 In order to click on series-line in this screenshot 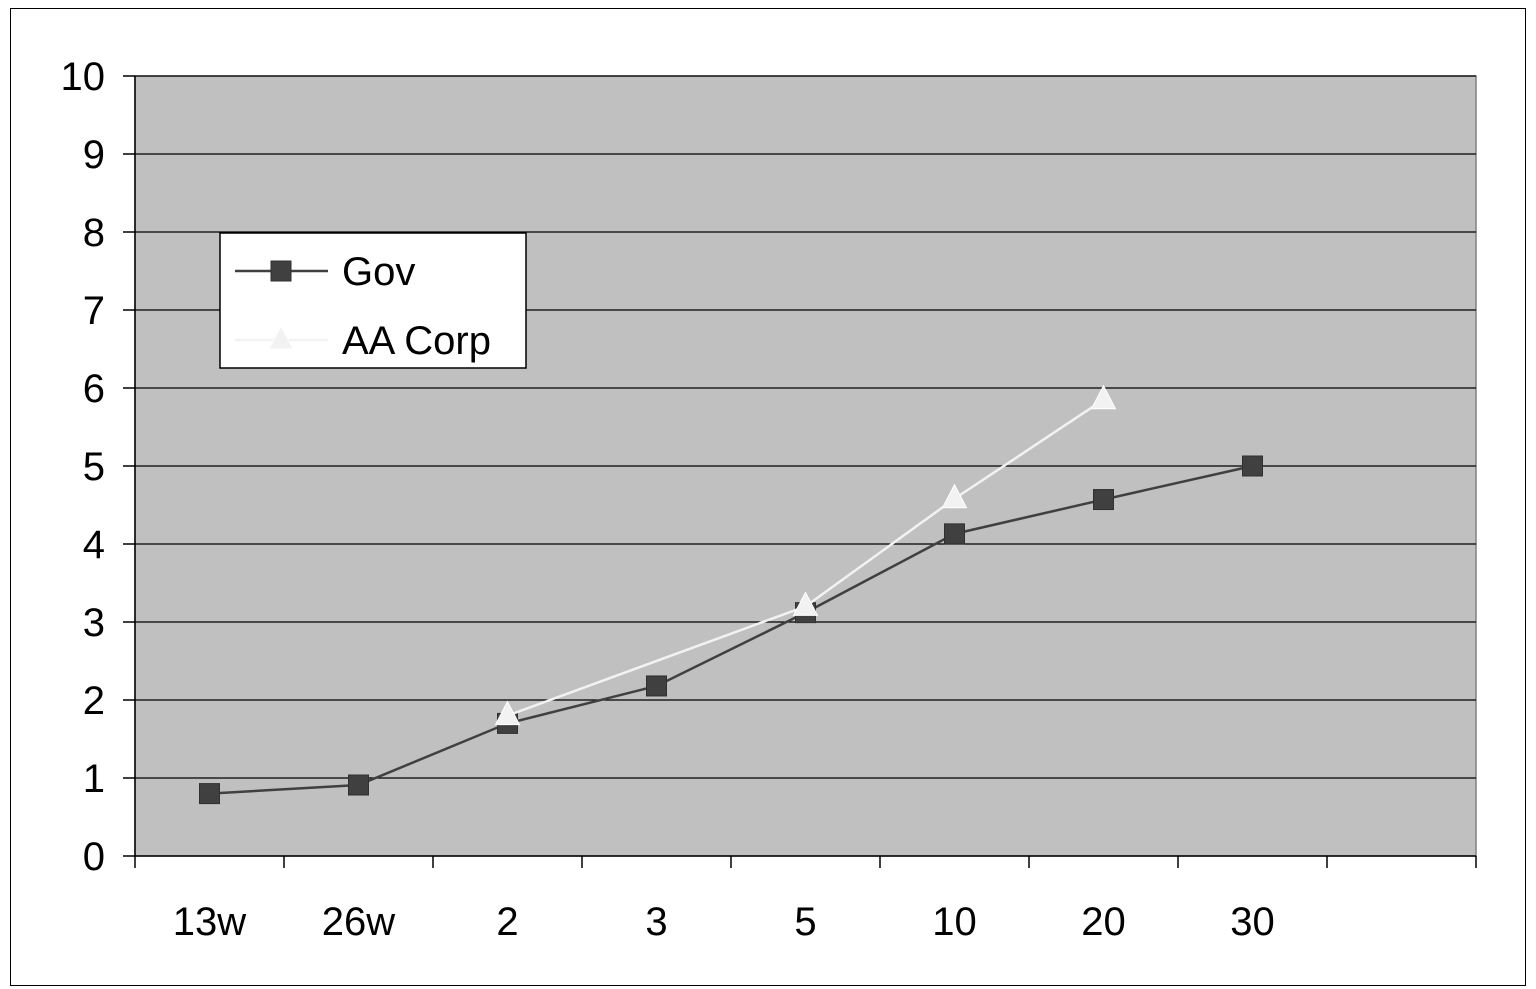, I will do `click(806, 557)`.